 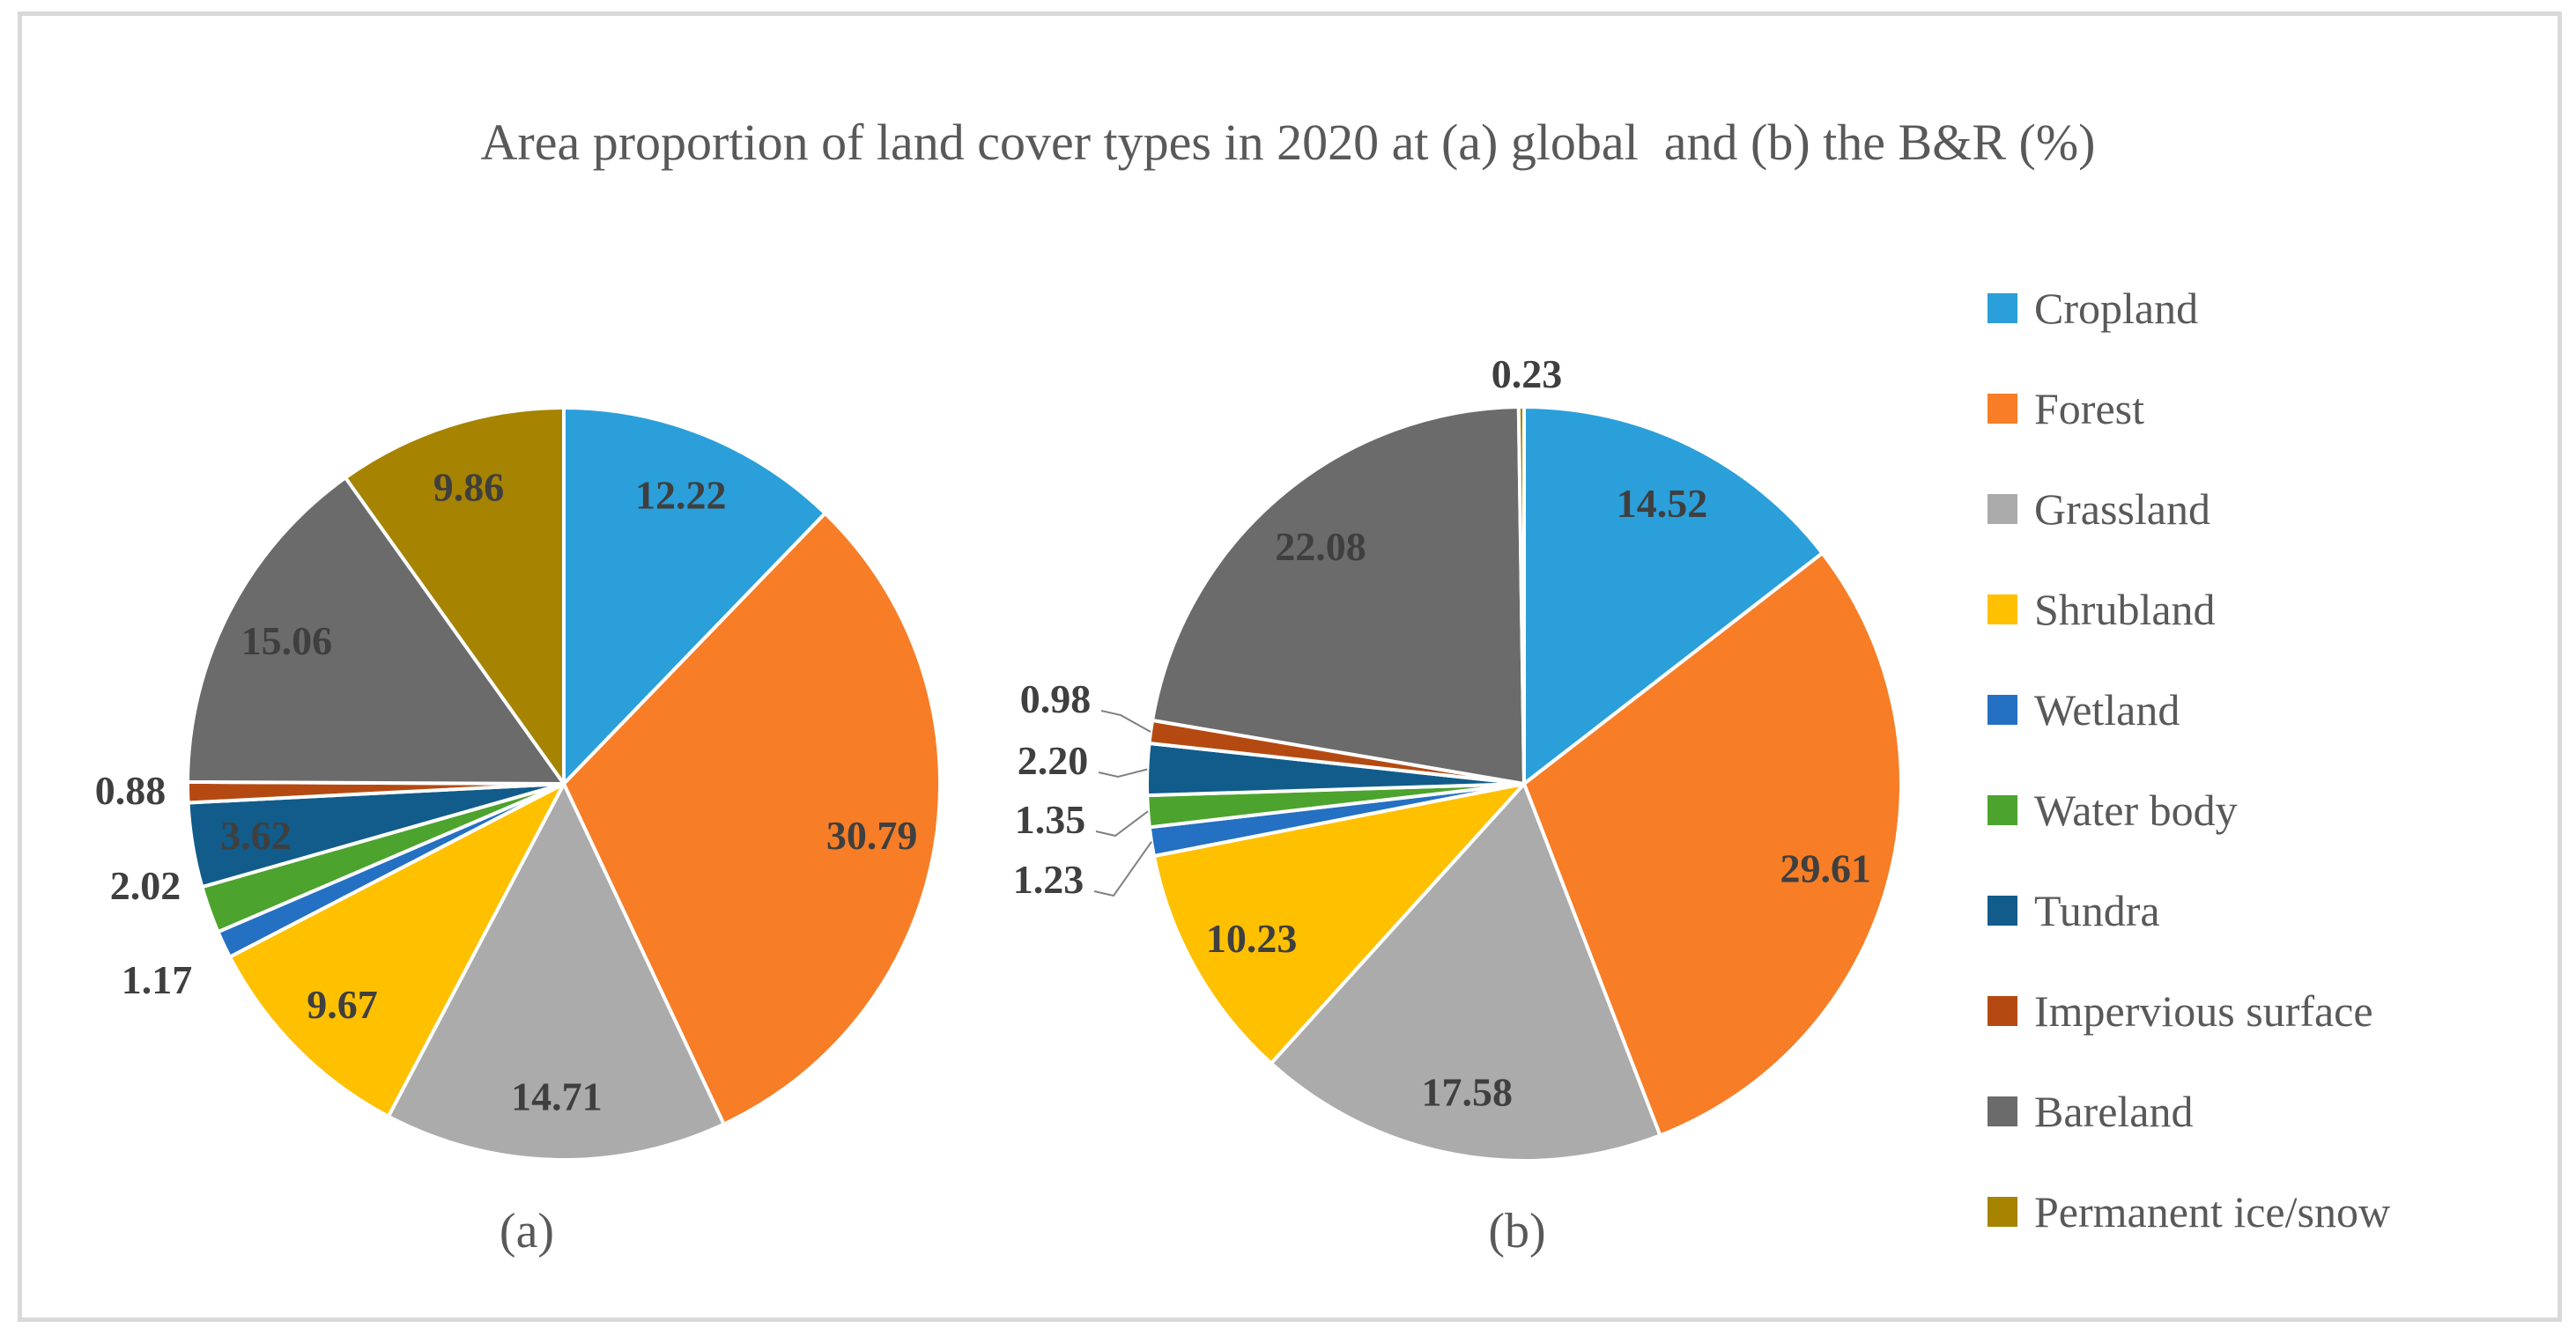 I want to click on pie-a-value-permanent-ice-snow: 9.86, so click(x=469, y=487).